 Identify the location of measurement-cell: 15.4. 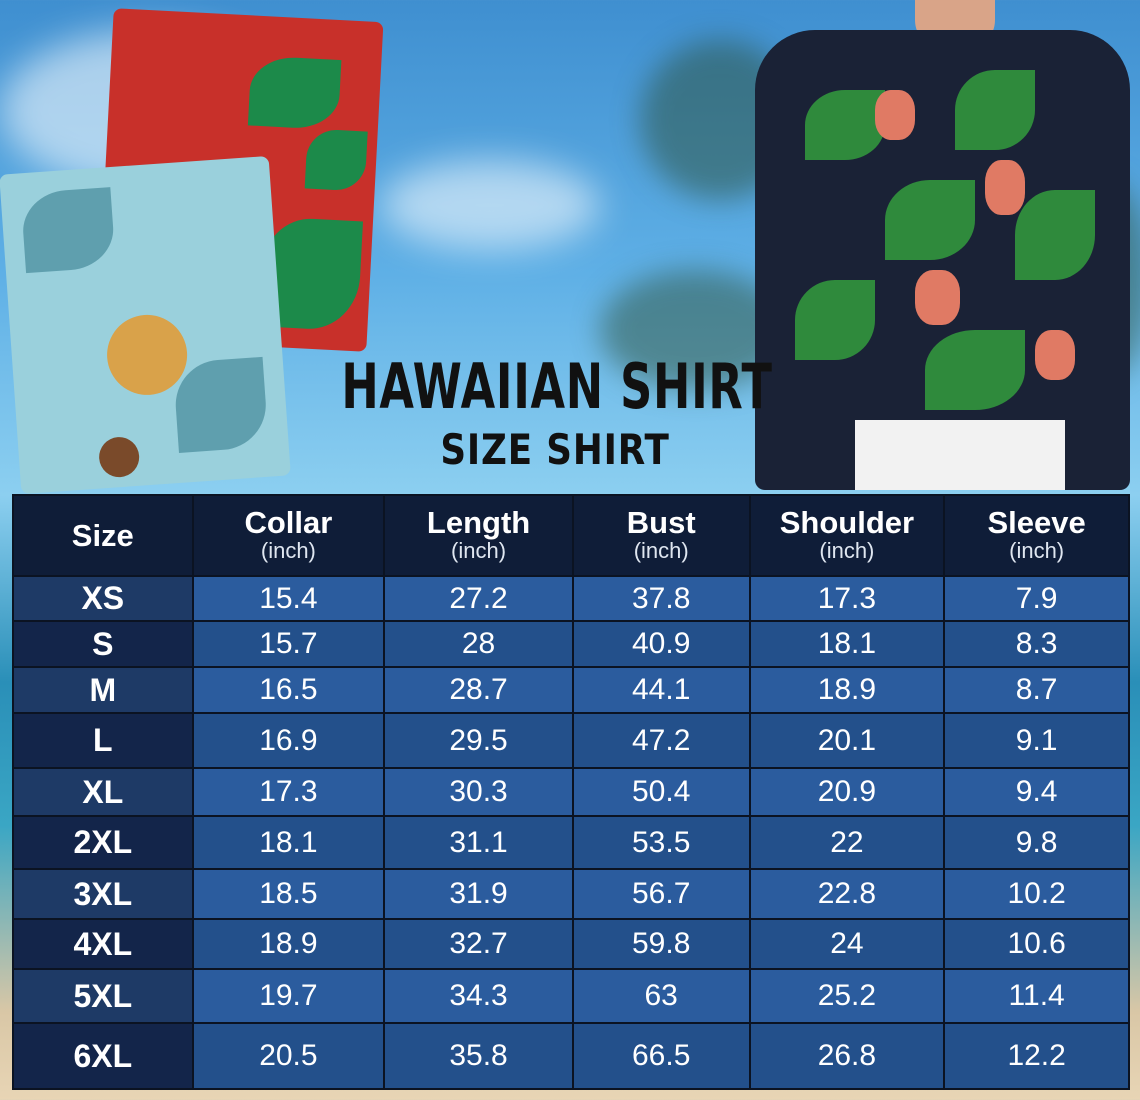
(288, 598).